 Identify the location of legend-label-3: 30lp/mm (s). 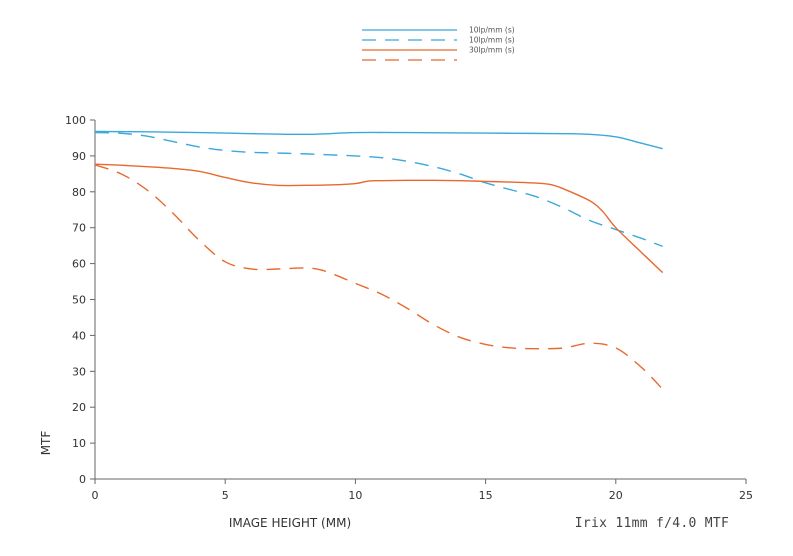
(492, 50).